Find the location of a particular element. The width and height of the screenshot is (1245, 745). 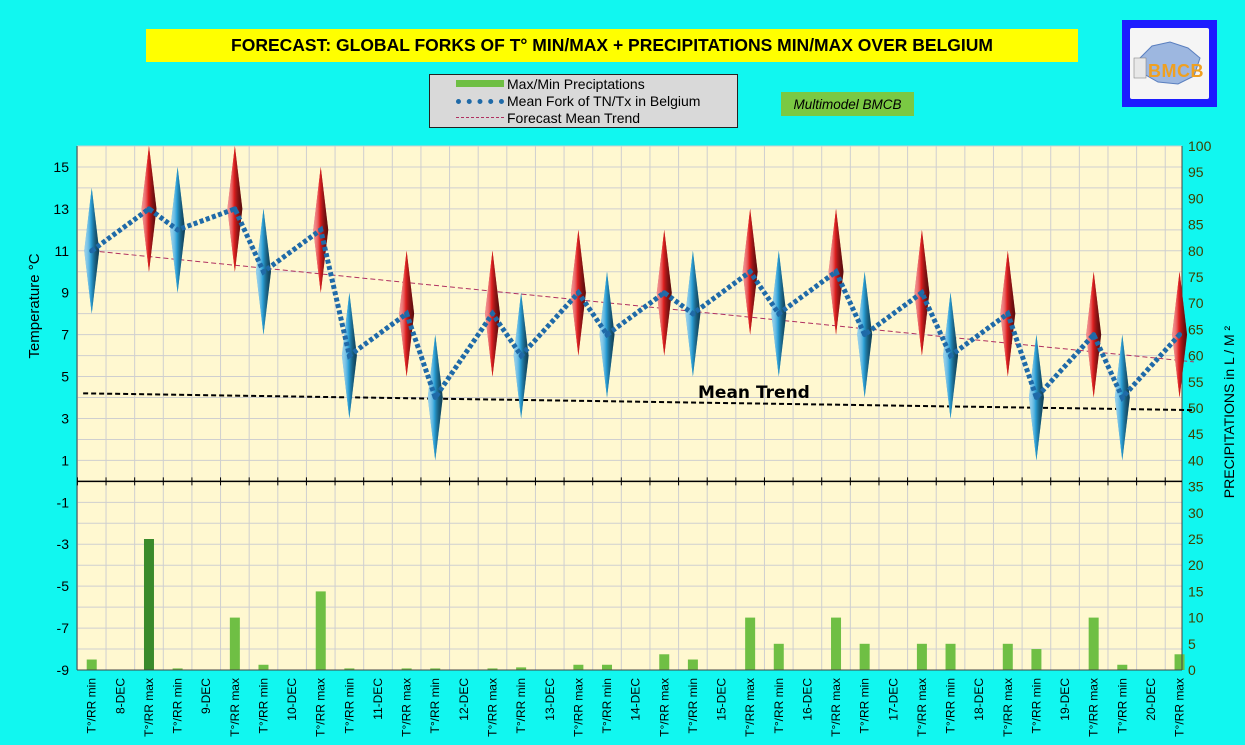

map-outline-icon is located at coordinates (1167, 63).